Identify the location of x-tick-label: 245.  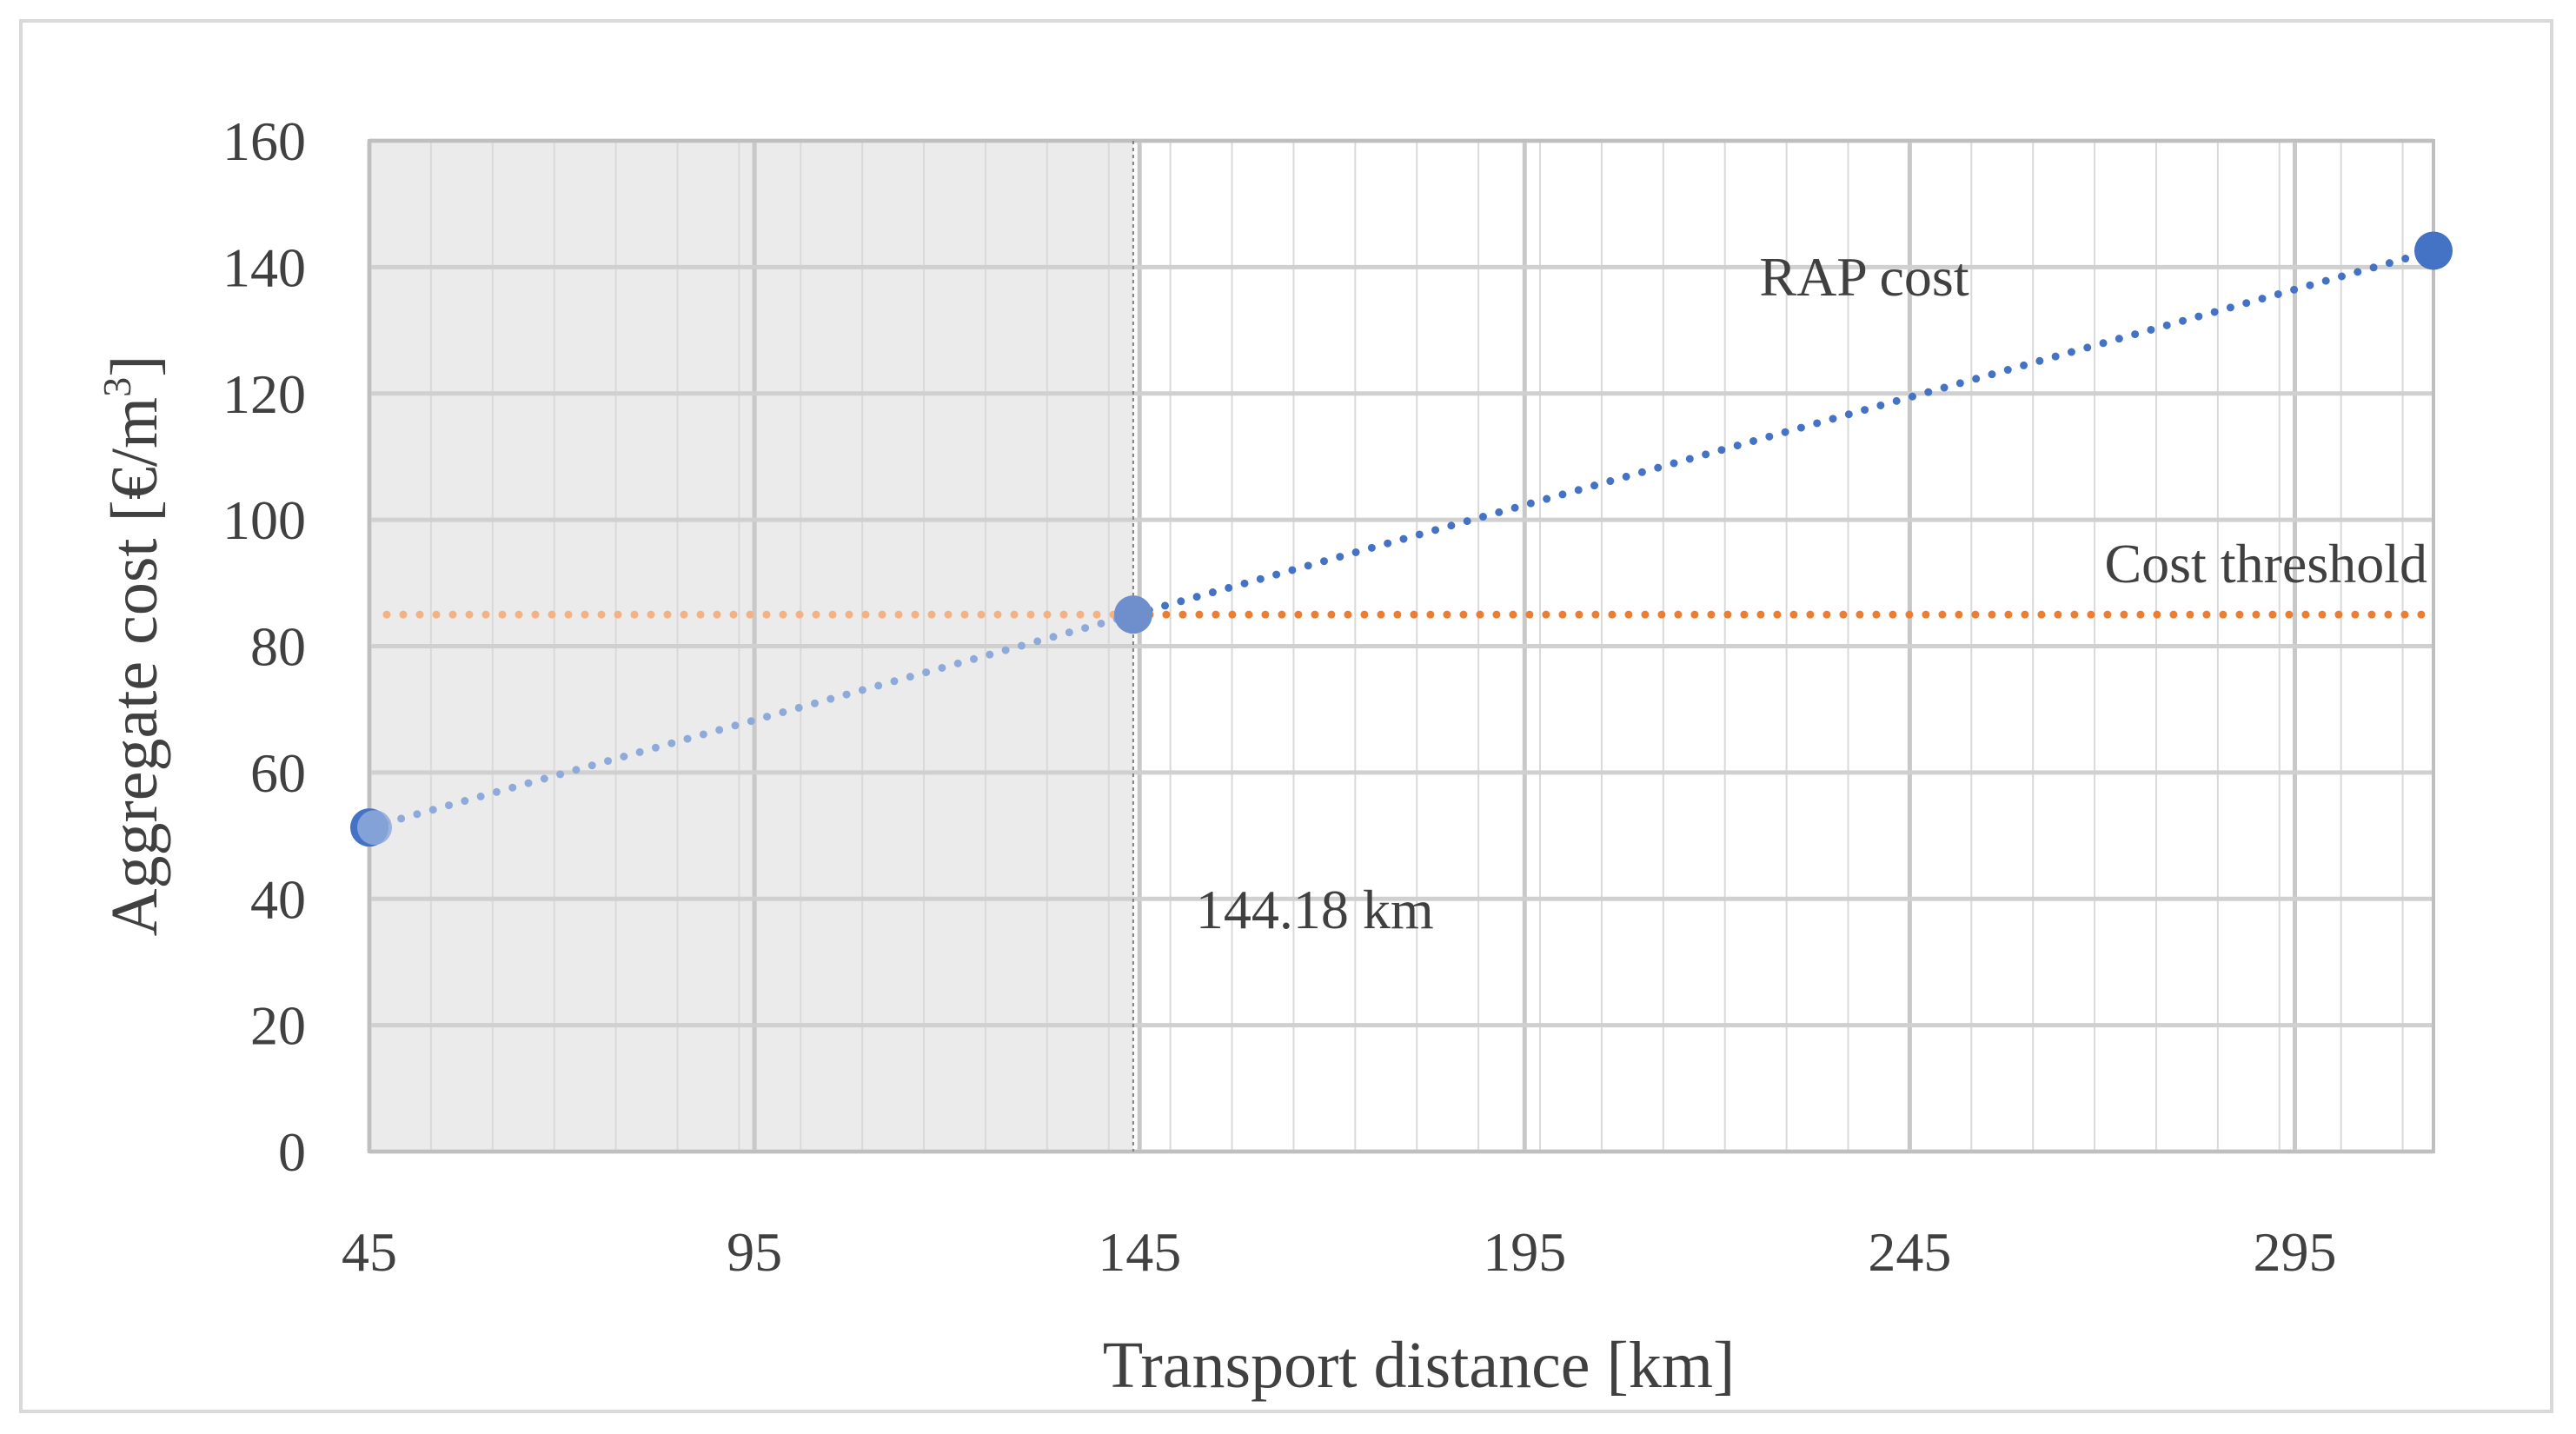
(1910, 1252).